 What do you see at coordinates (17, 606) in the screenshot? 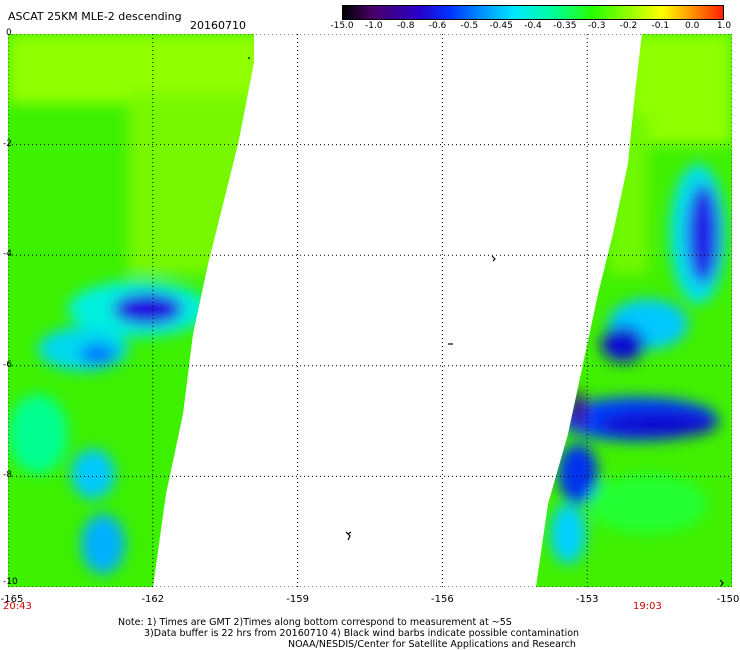
I see `left-swath-time: 20:43` at bounding box center [17, 606].